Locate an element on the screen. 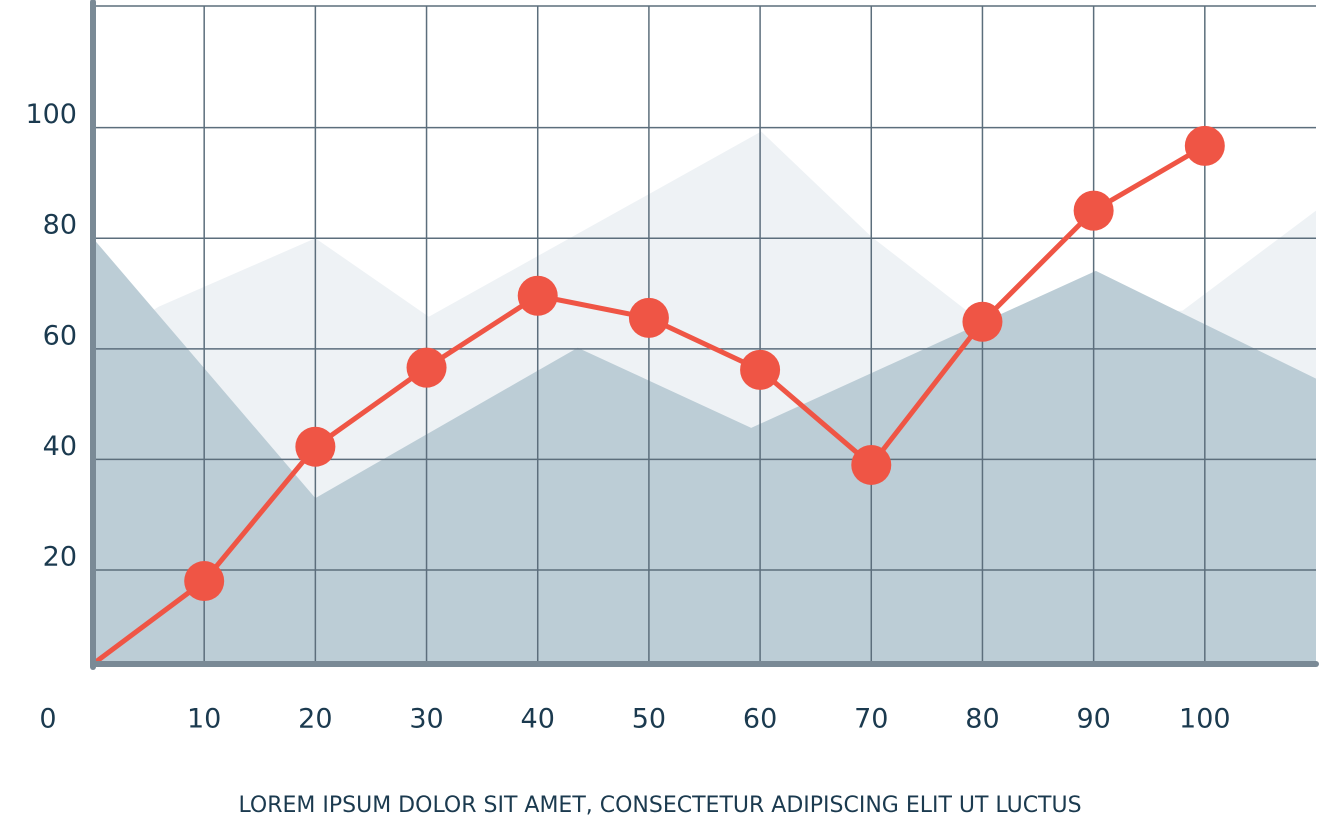 The width and height of the screenshot is (1320, 820). x-tick-label: 0 is located at coordinates (47, 719).